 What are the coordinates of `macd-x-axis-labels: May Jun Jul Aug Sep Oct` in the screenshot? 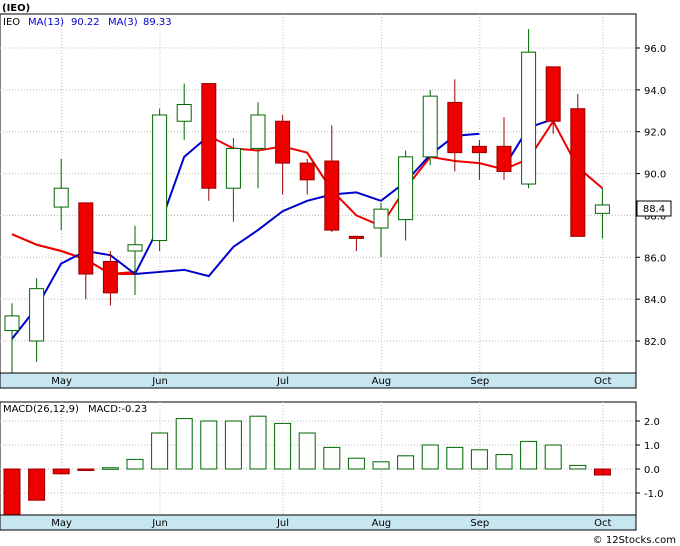 It's located at (331, 523).